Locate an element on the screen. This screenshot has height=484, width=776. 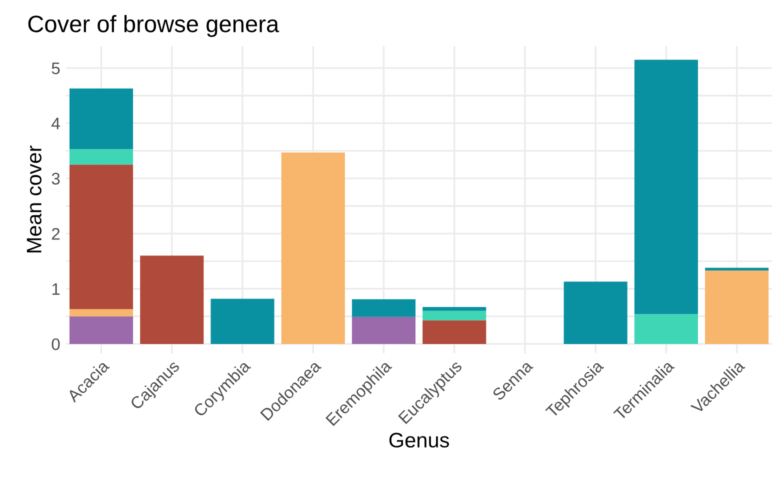
y-tick-label: 5 is located at coordinates (56, 68).